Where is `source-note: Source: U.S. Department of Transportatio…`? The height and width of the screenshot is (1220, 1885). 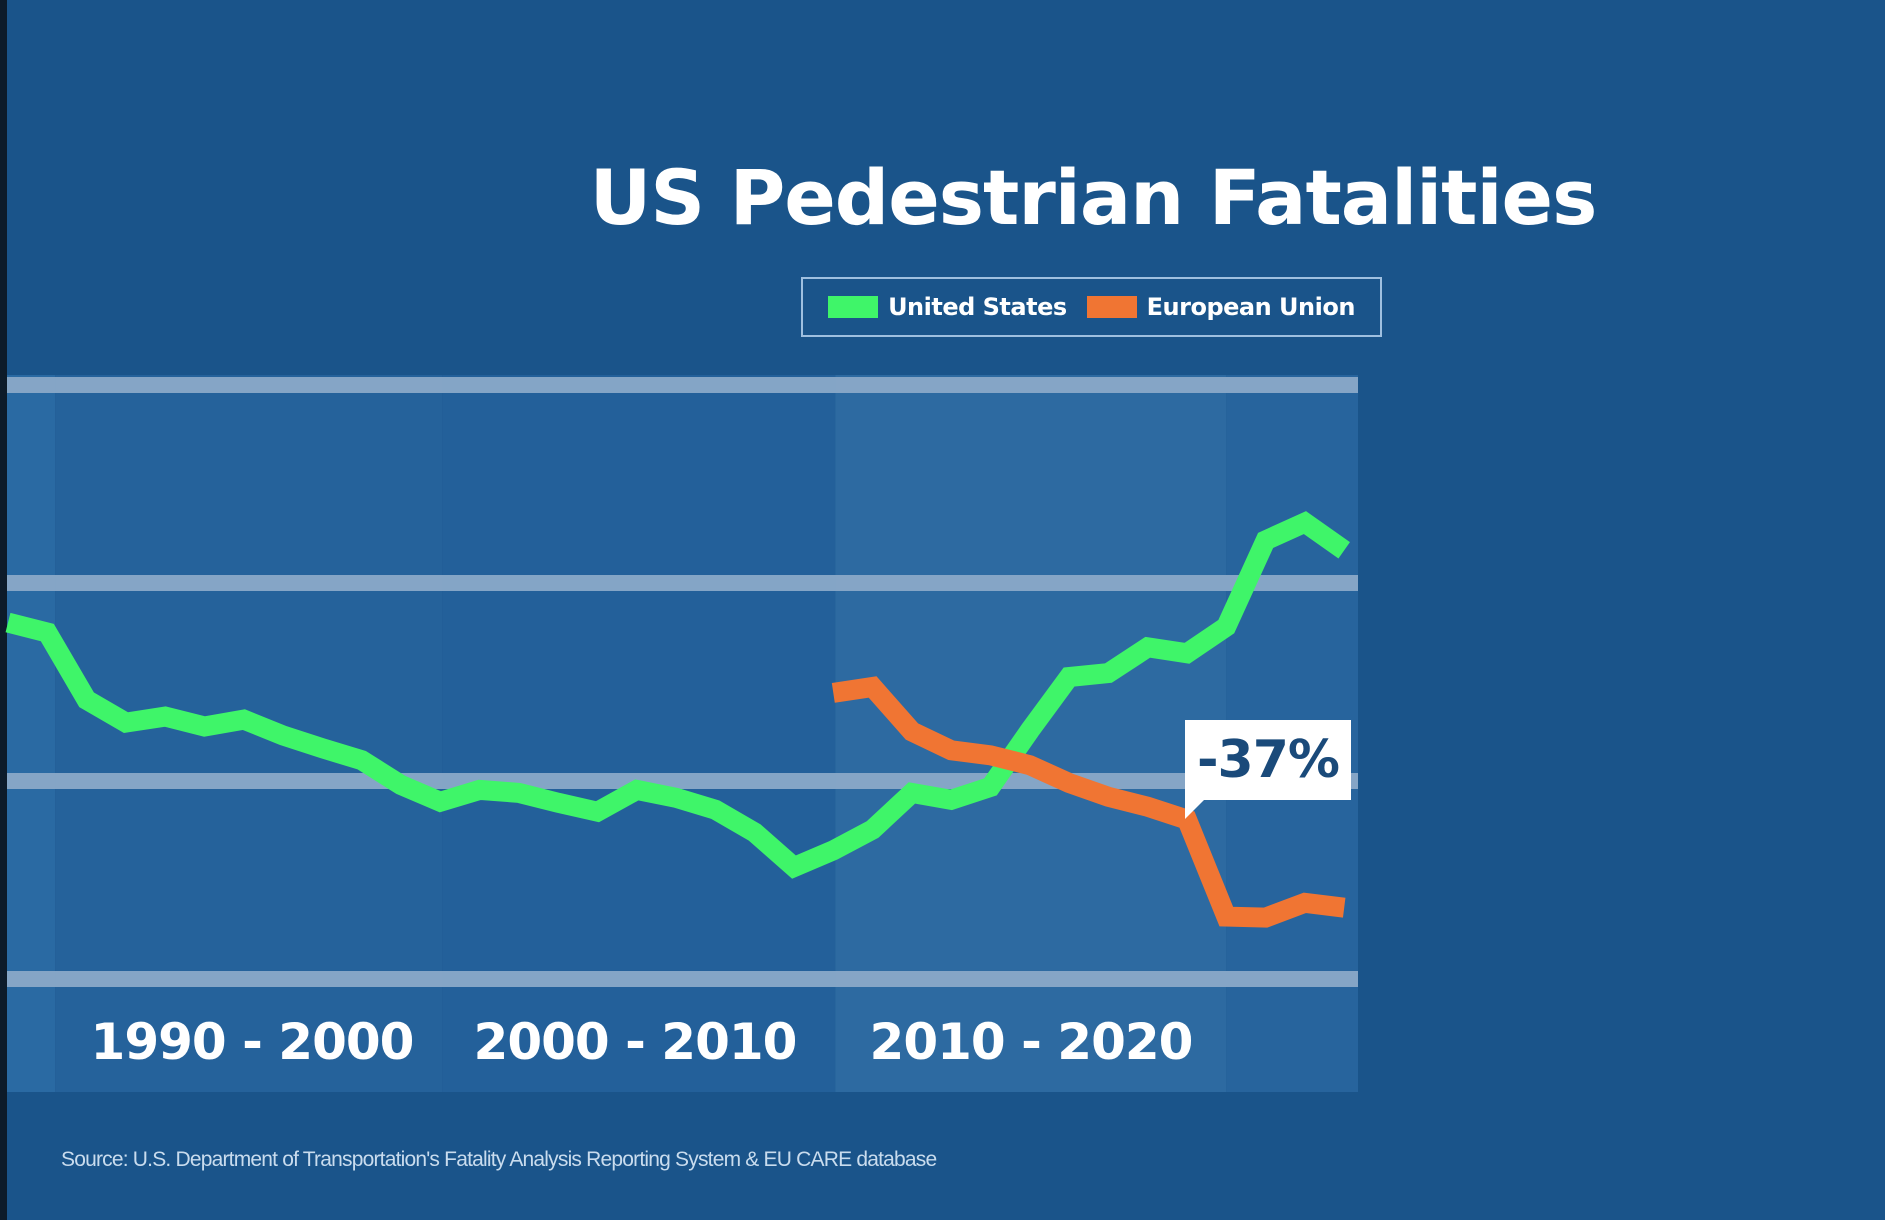
source-note: Source: U.S. Department of Transportatio… is located at coordinates (499, 1159).